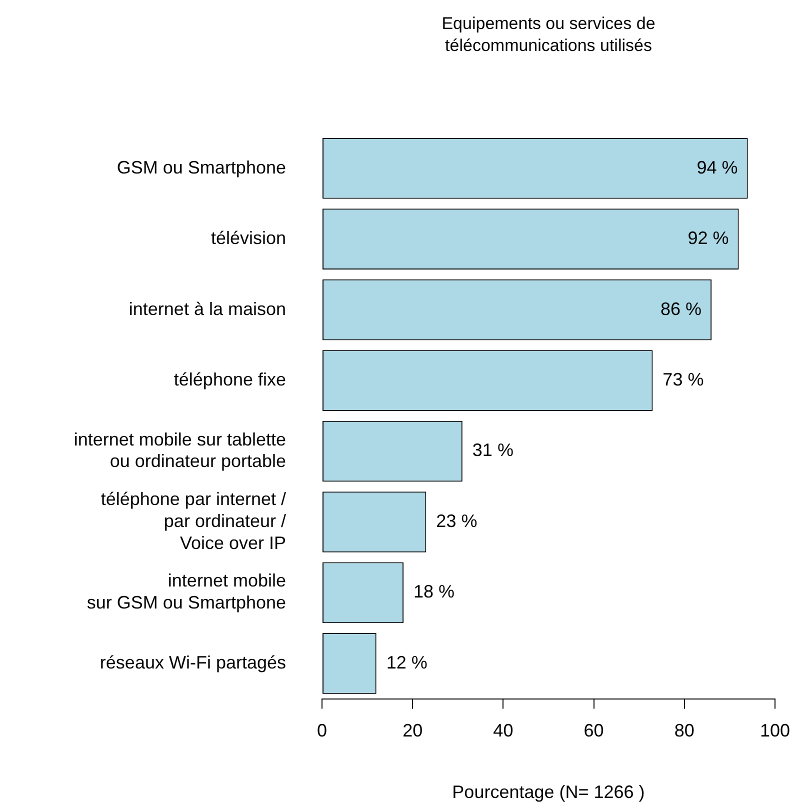 This screenshot has width=802, height=812. Describe the element at coordinates (201, 167) in the screenshot. I see `y-tick-label: GSM ou Smartphone` at that location.